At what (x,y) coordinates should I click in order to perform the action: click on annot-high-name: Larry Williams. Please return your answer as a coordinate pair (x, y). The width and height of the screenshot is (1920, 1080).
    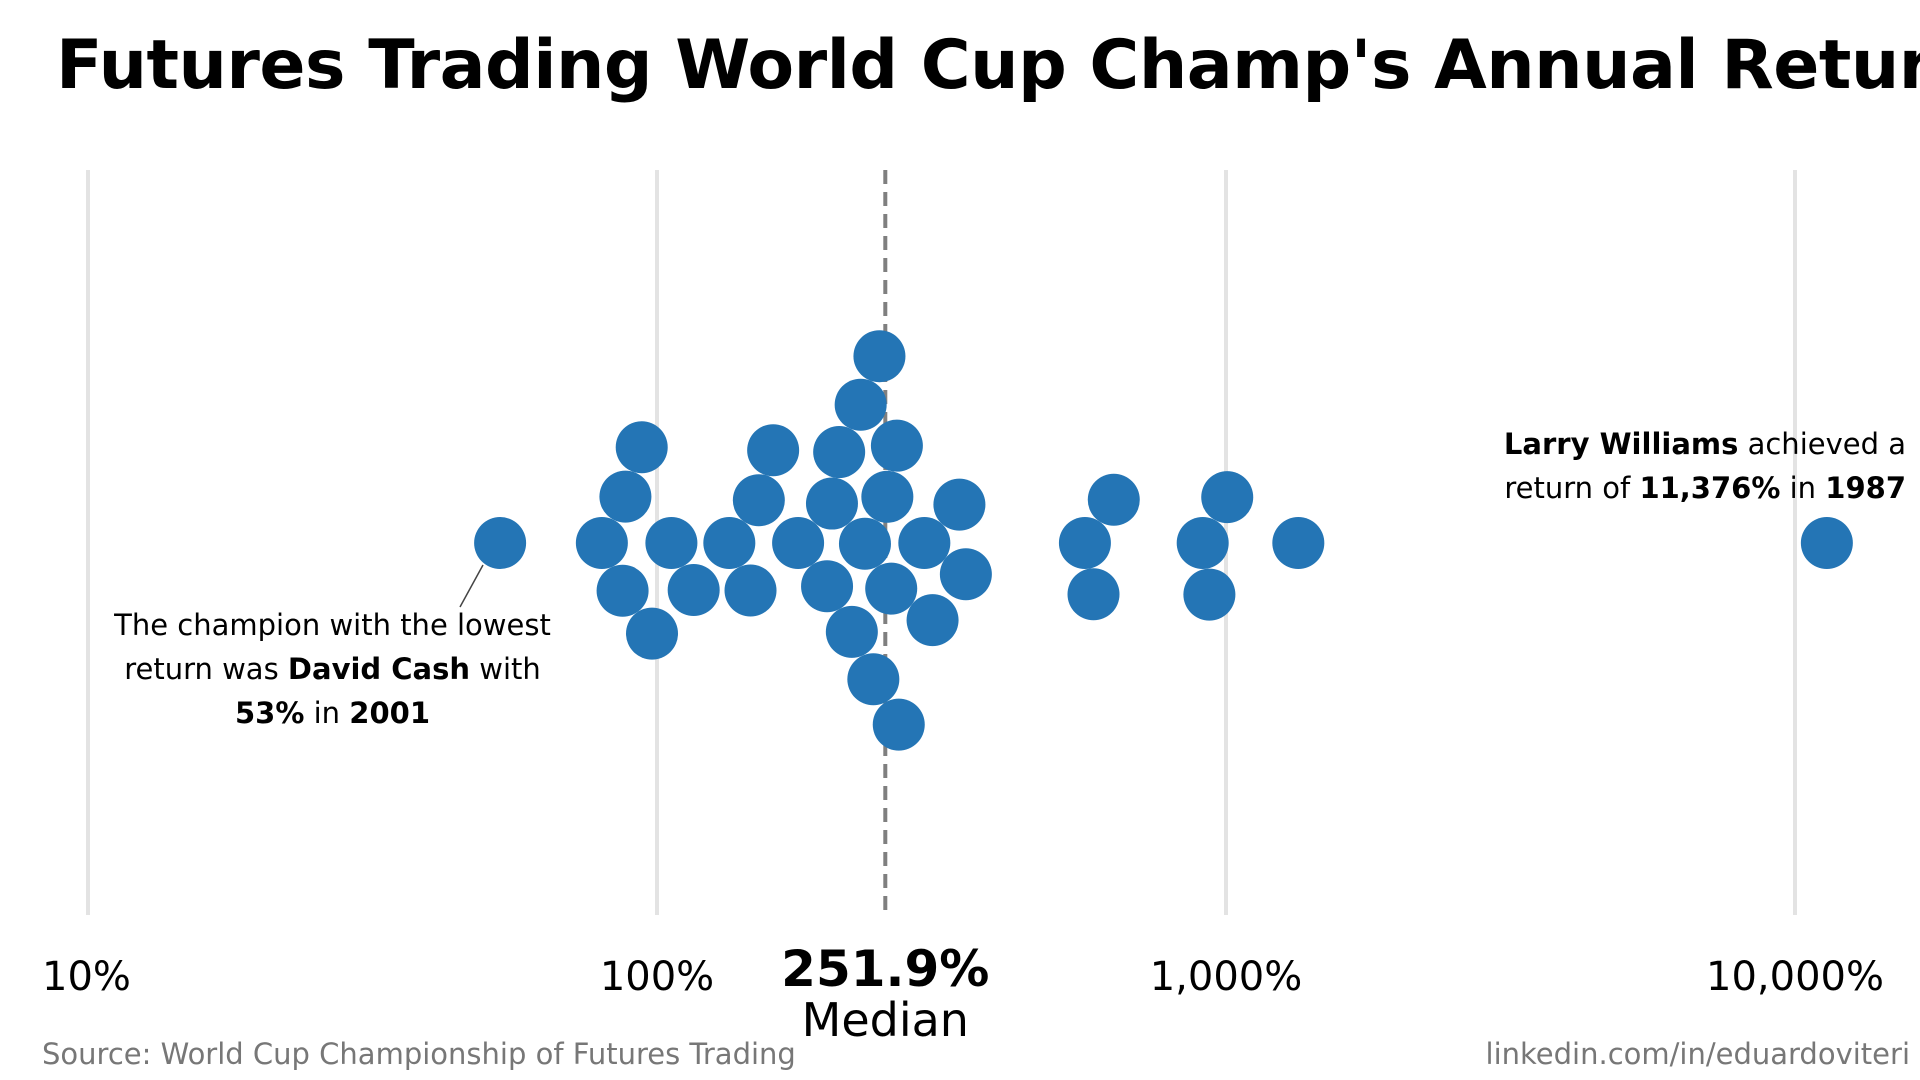
    Looking at the image, I should click on (1621, 444).